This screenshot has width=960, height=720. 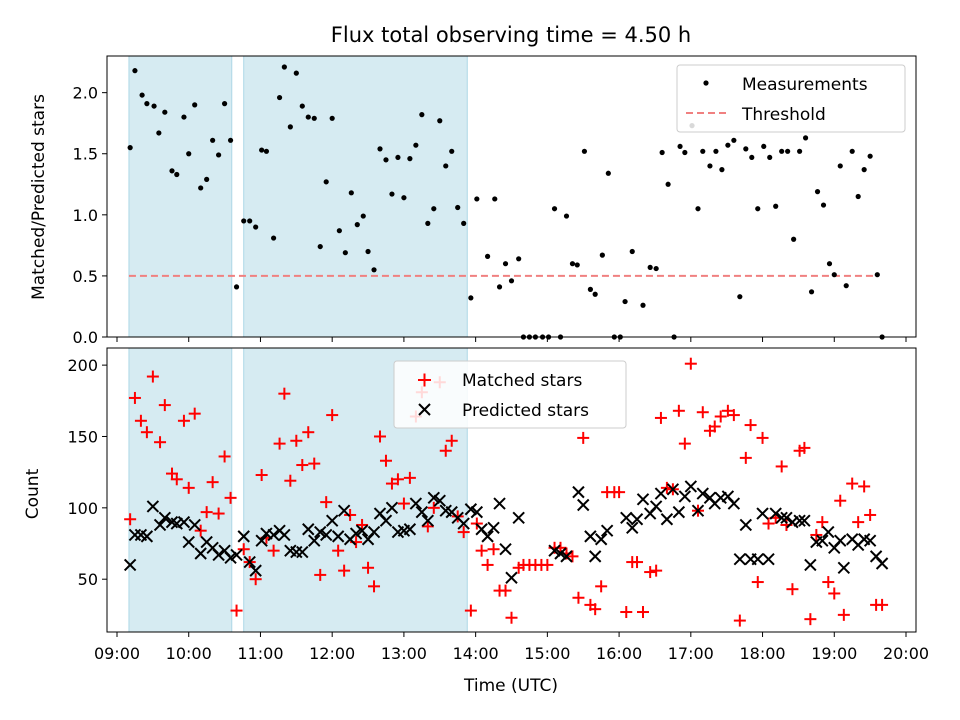 I want to click on chart-title: Flux total observing time = 4.50 h, so click(x=511, y=35).